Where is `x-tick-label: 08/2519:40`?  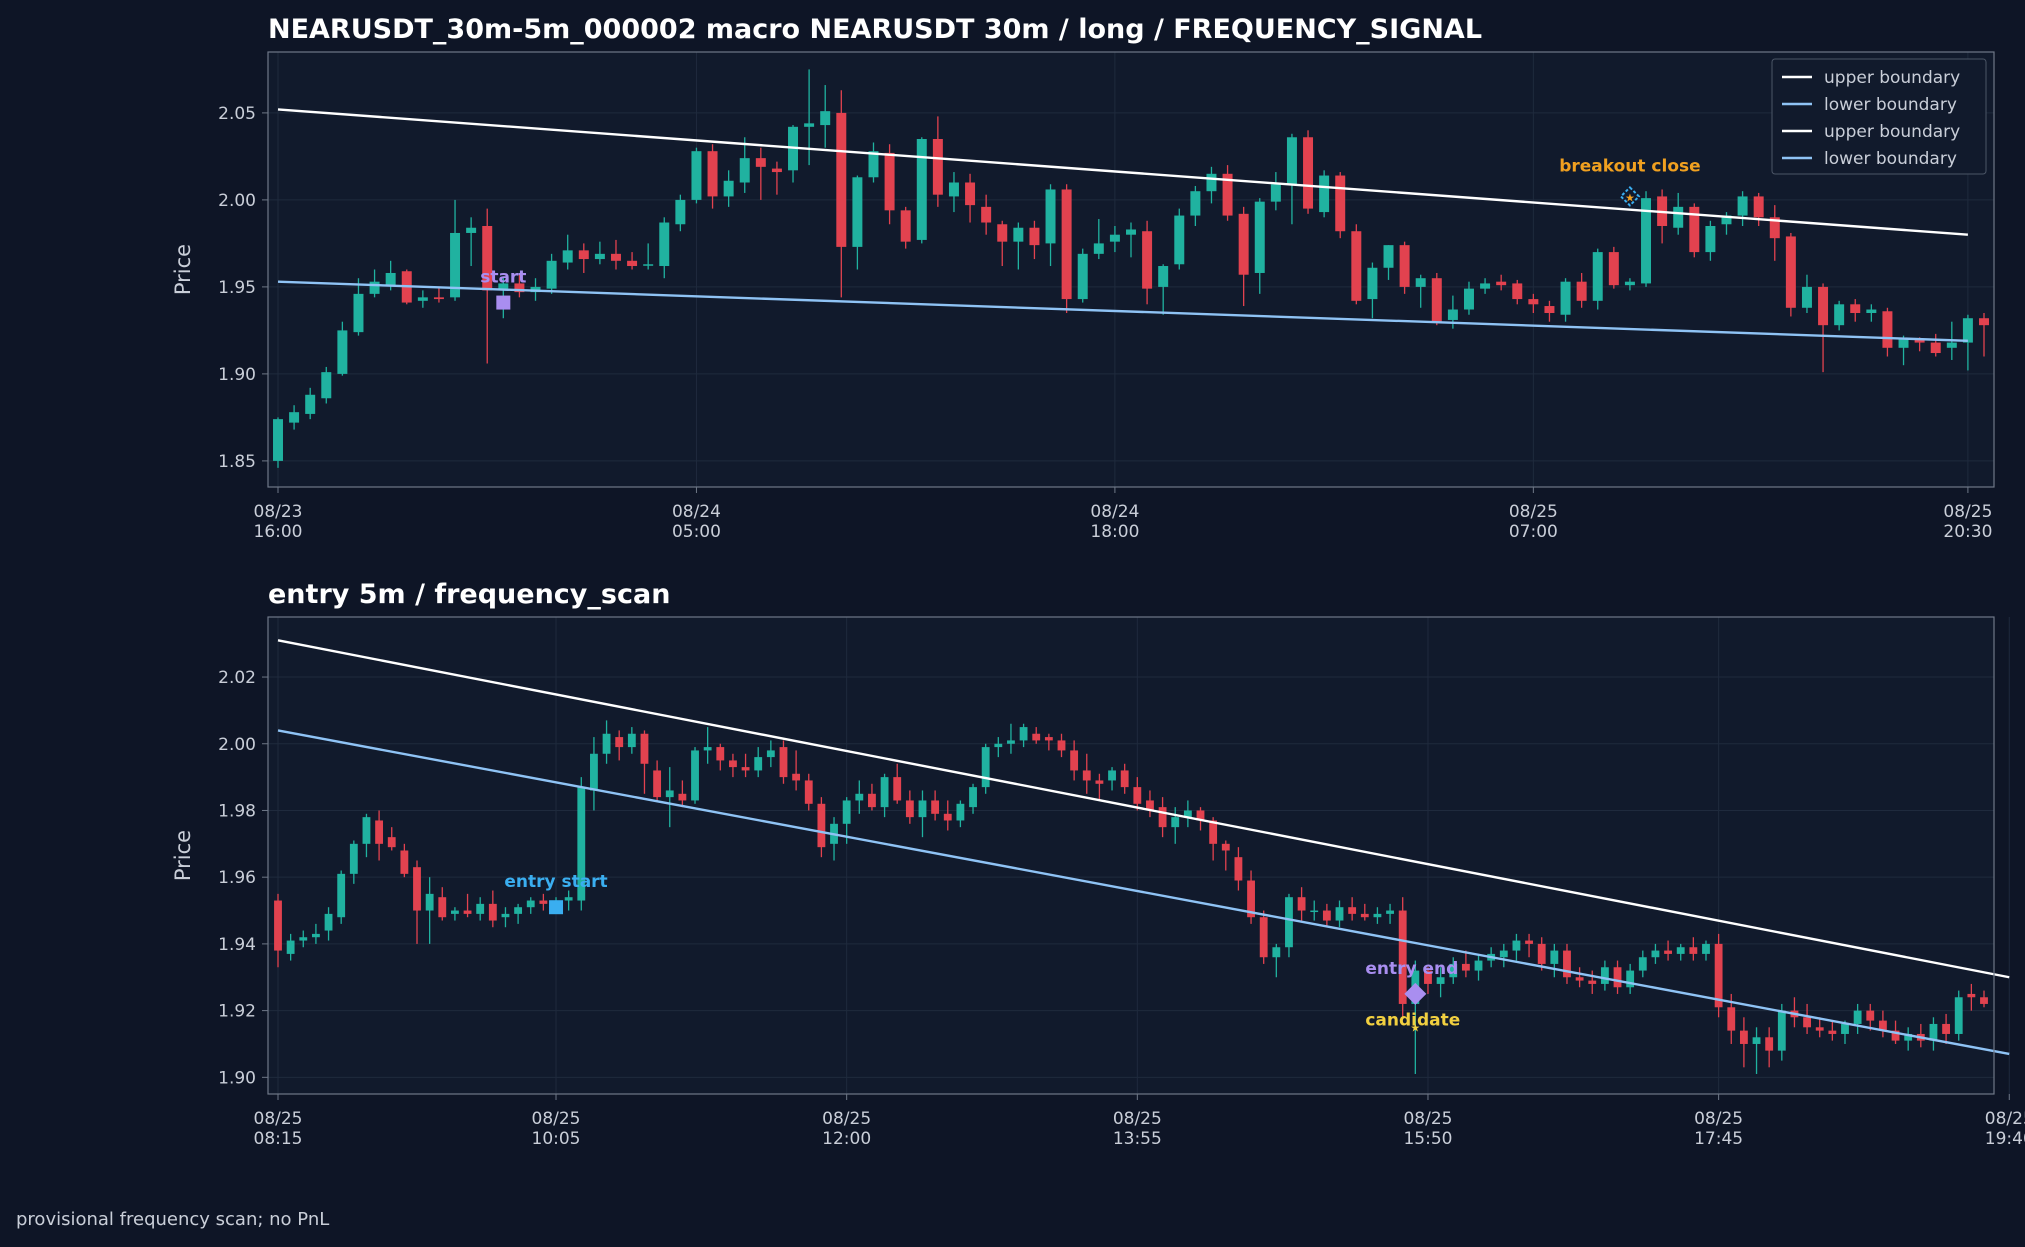 x-tick-label: 08/2519:40 is located at coordinates (2005, 1129).